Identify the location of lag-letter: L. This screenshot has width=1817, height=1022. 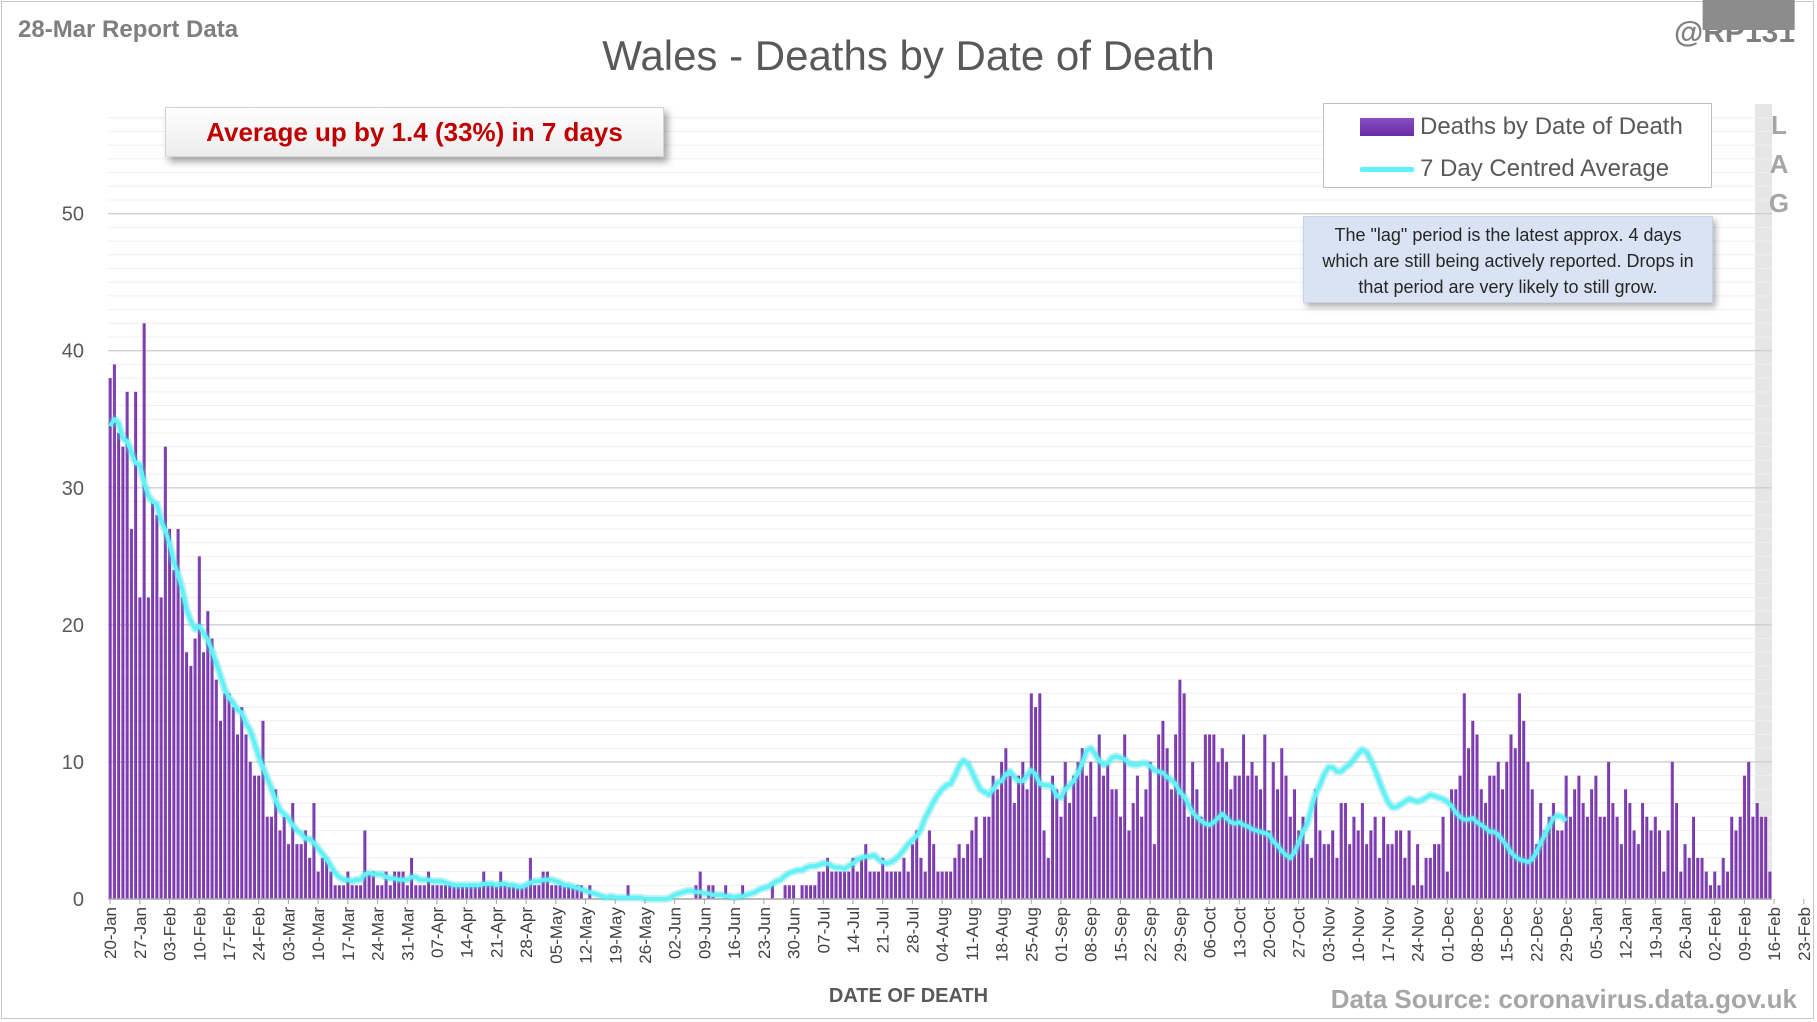
(1779, 125).